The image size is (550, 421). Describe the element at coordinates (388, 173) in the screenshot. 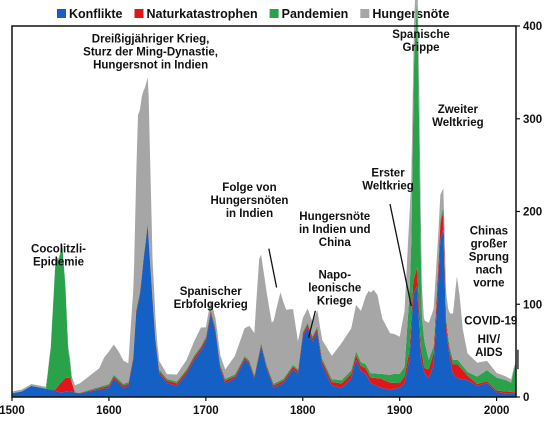

I see `annotation-line: Erster` at that location.